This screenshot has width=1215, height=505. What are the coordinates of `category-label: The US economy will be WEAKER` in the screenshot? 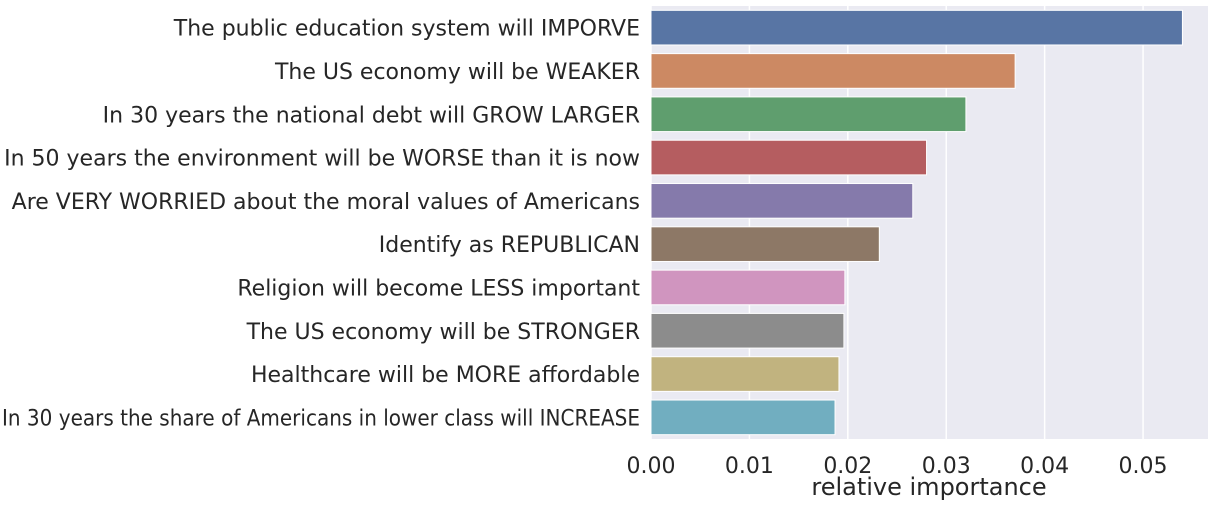 It's located at (457, 72).